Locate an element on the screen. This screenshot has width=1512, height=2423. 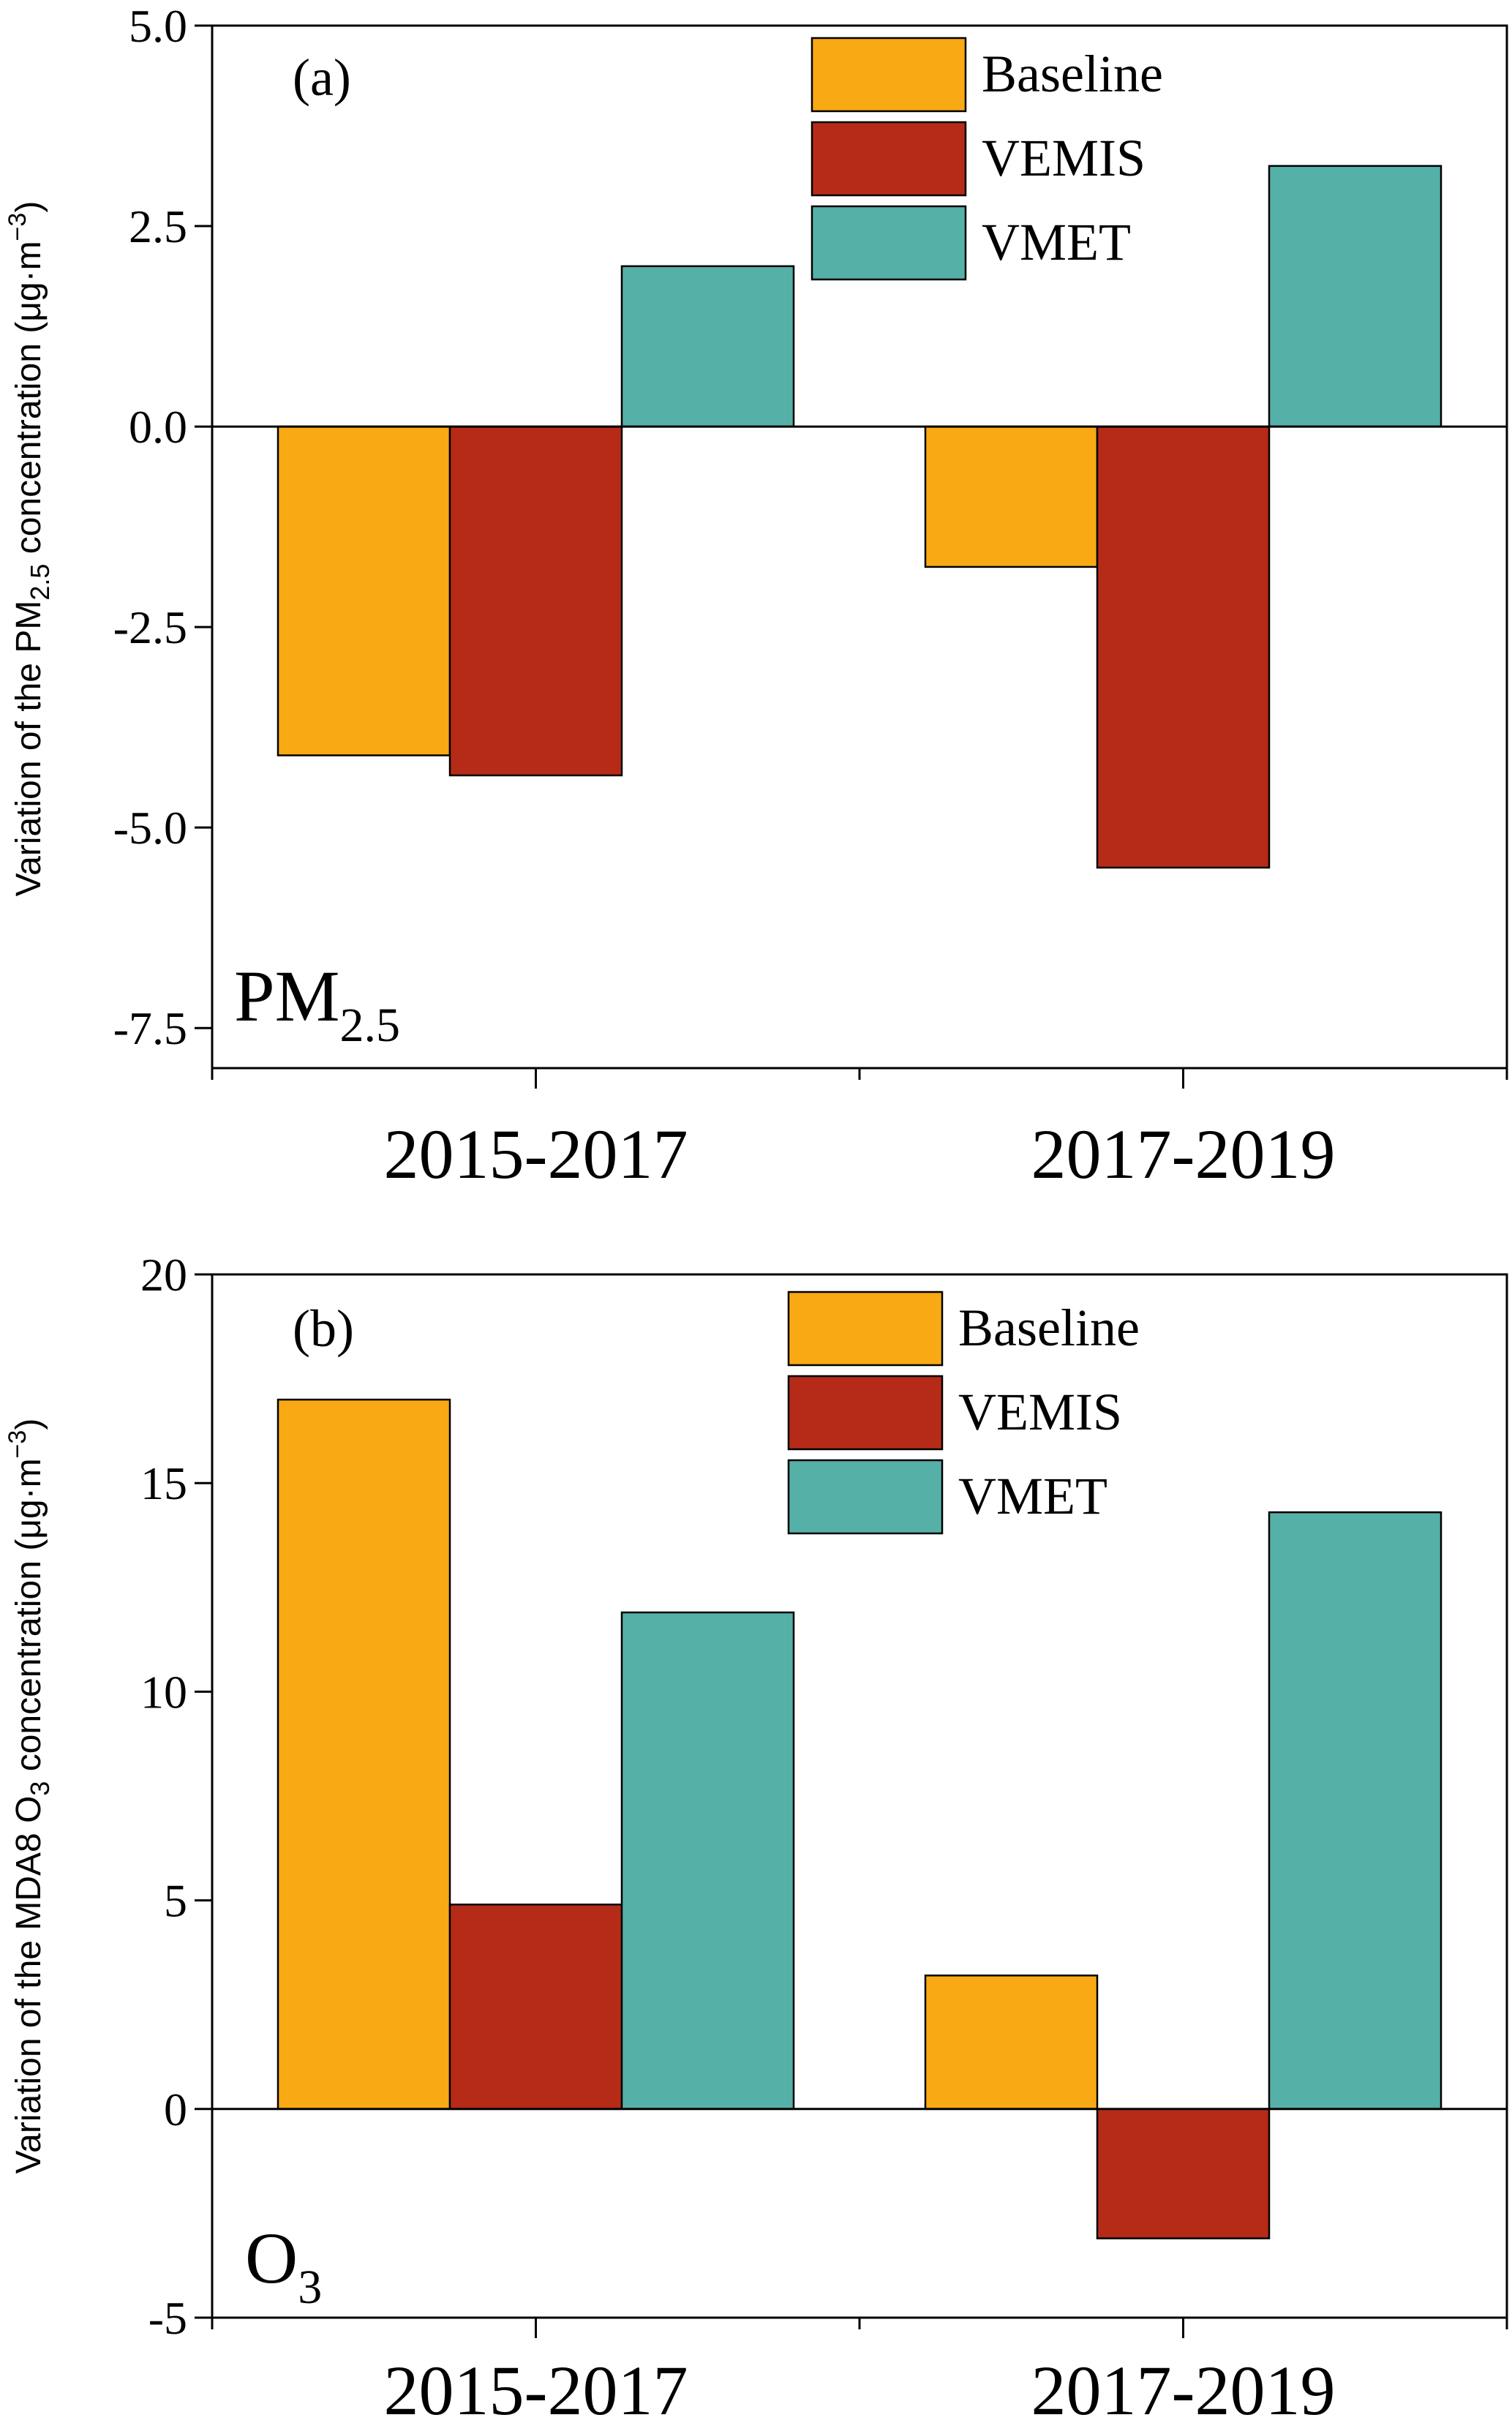
species-label: PM2.5 is located at coordinates (317, 1004).